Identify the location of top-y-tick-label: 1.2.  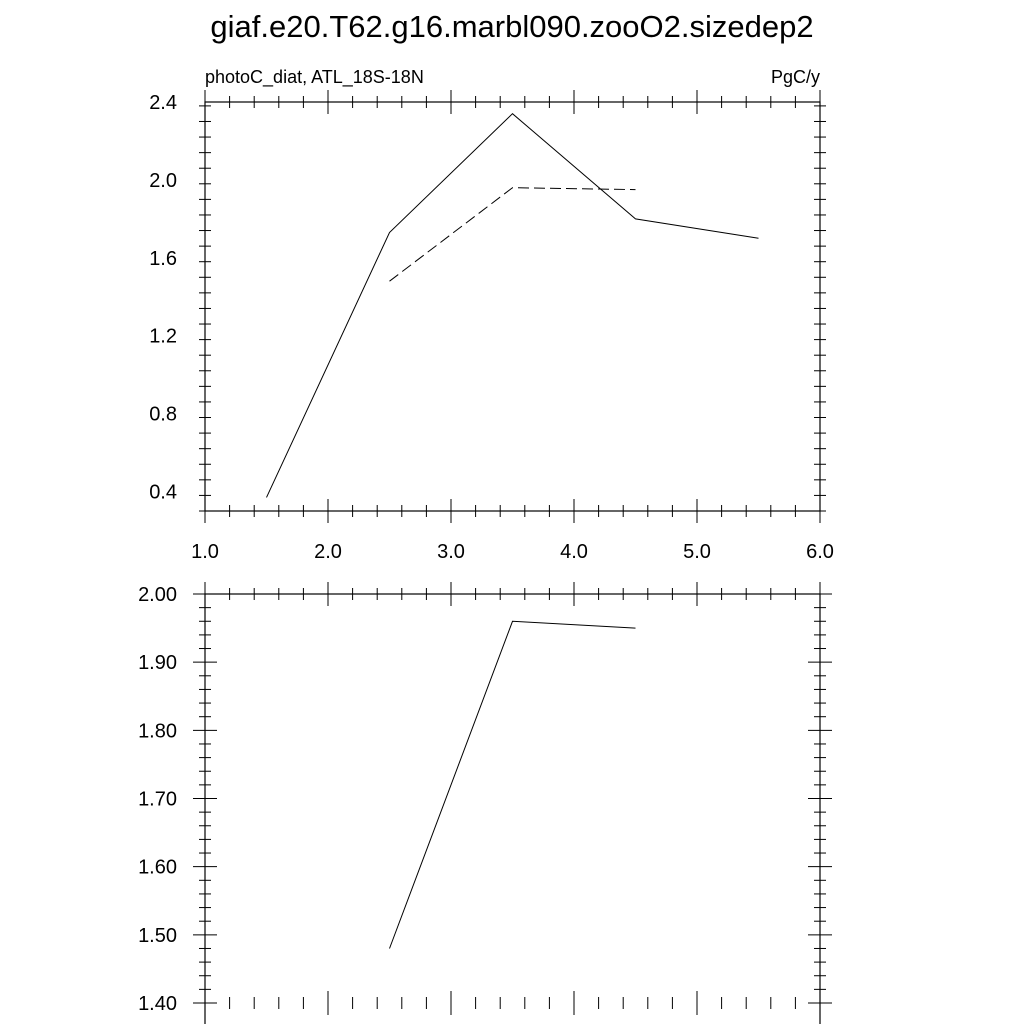
(163, 337).